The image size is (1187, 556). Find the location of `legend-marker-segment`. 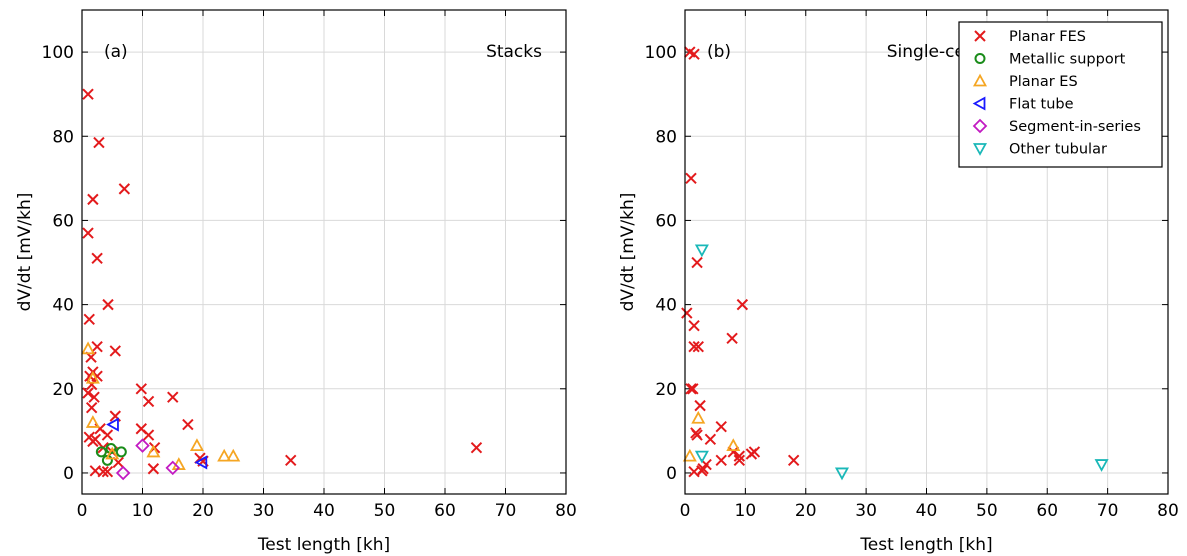

legend-marker-segment is located at coordinates (980, 126).